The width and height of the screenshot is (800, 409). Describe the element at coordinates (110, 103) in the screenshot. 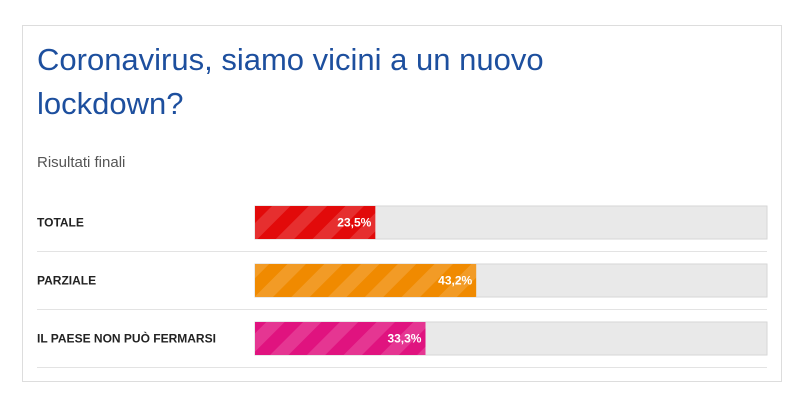

I see `title-line: lockdown?` at that location.